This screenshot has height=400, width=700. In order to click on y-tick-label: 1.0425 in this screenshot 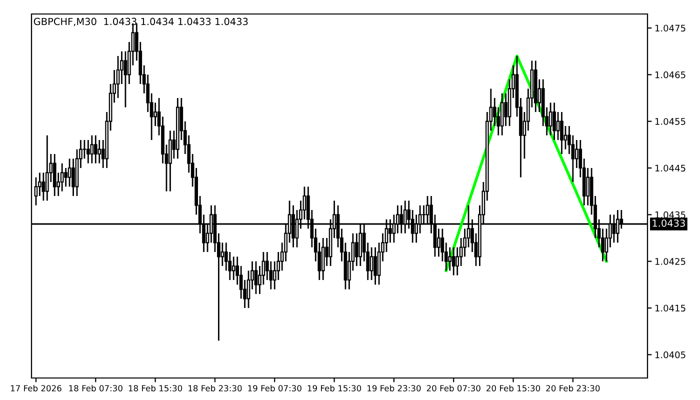, I will do `click(670, 261)`.